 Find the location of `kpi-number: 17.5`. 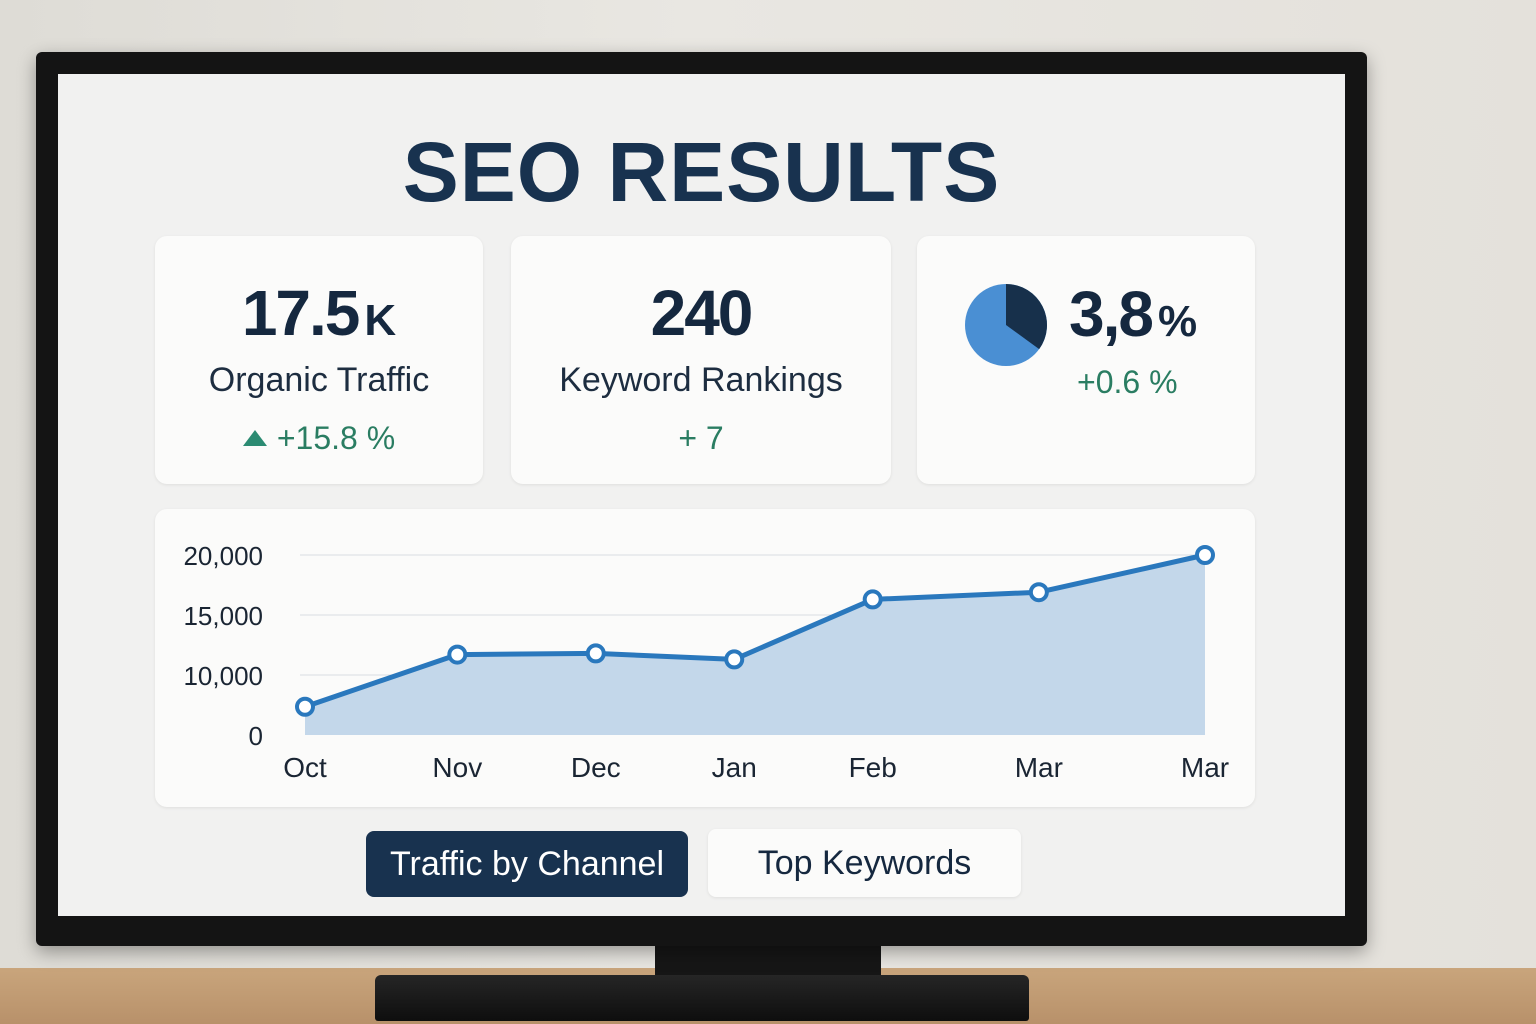

kpi-number: 17.5 is located at coordinates (301, 313).